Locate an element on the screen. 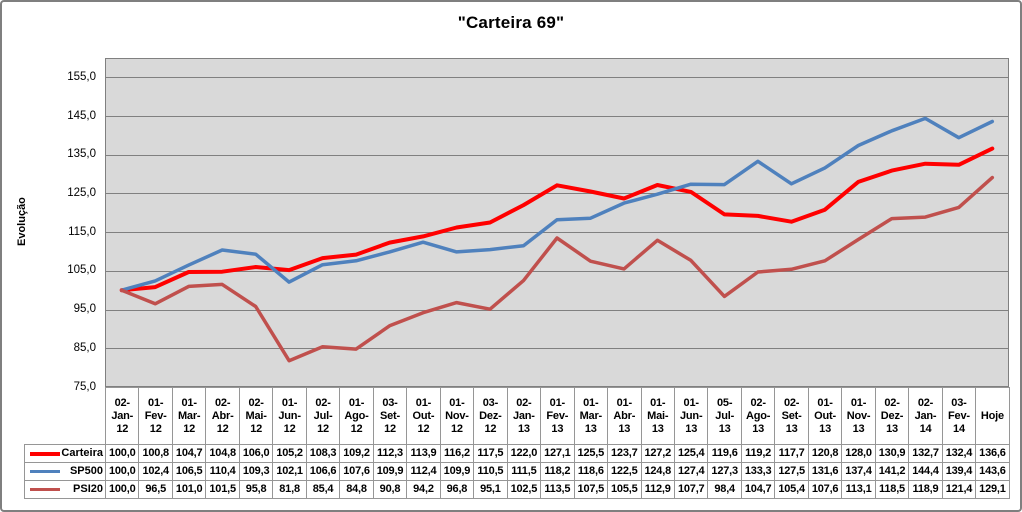 This screenshot has height=512, width=1022. date-header-cell: 02- Mai- 12 is located at coordinates (256, 416).